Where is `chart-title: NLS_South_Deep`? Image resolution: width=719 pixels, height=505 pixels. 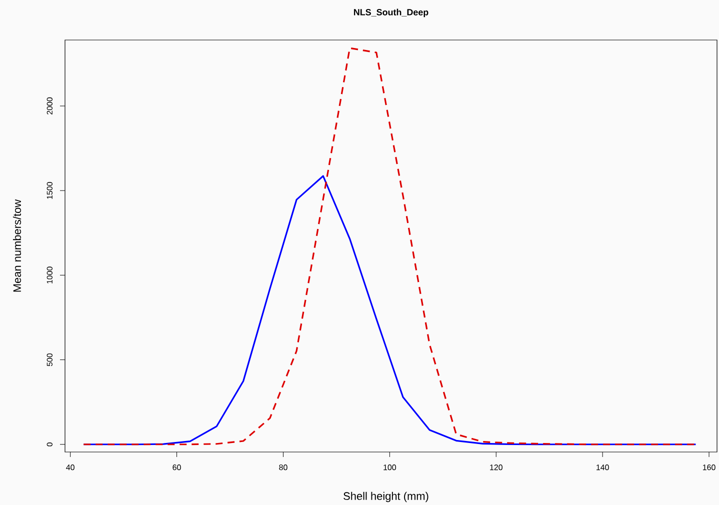 chart-title: NLS_South_Deep is located at coordinates (391, 12).